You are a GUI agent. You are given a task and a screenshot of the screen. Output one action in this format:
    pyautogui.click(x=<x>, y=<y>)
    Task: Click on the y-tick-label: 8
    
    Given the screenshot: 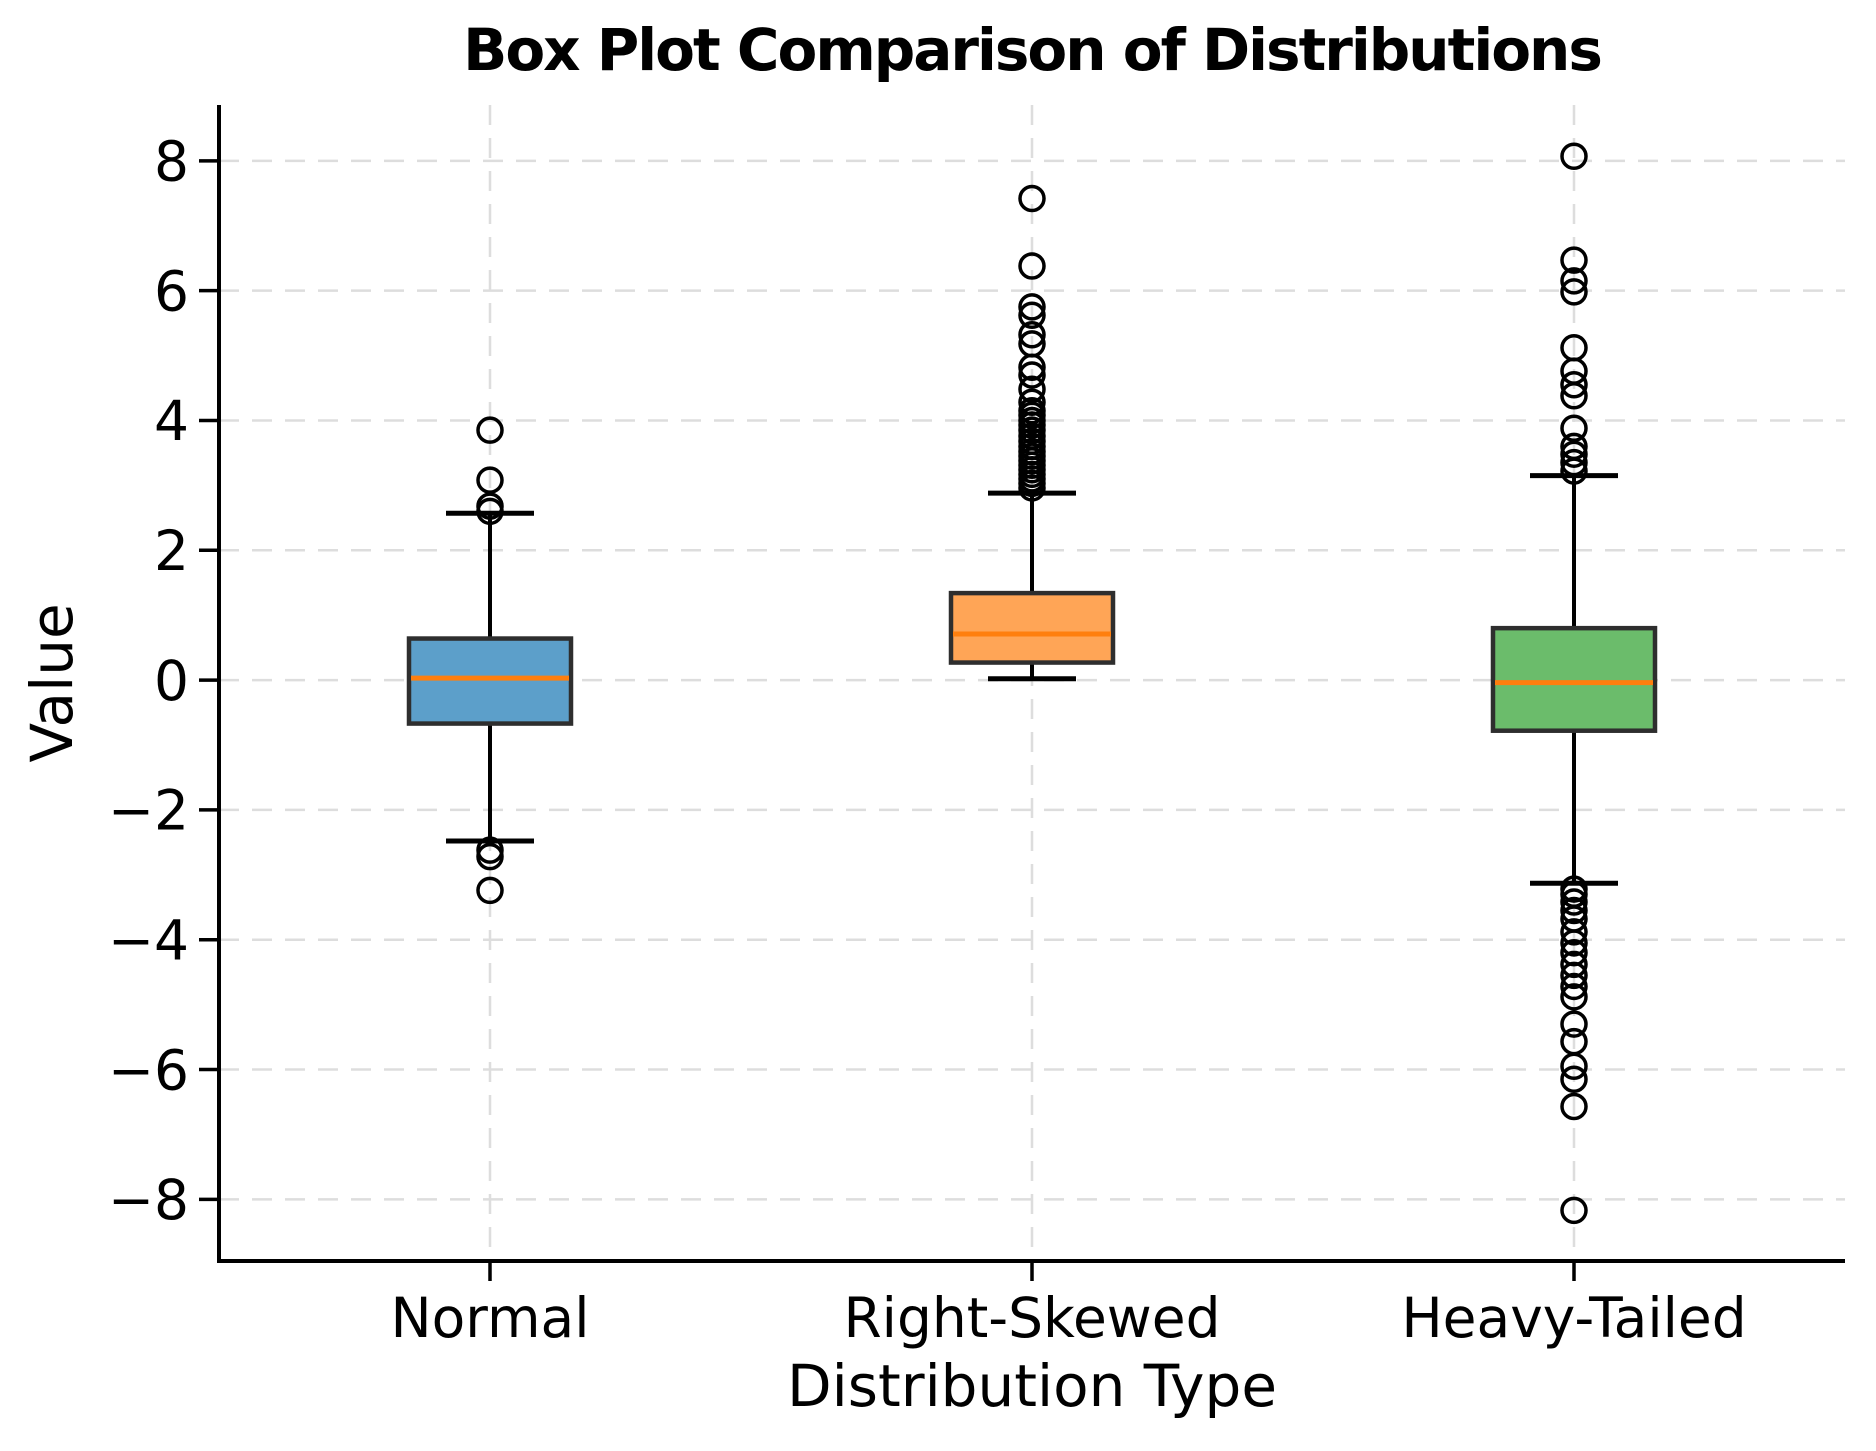 What is the action you would take?
    pyautogui.click(x=171, y=162)
    